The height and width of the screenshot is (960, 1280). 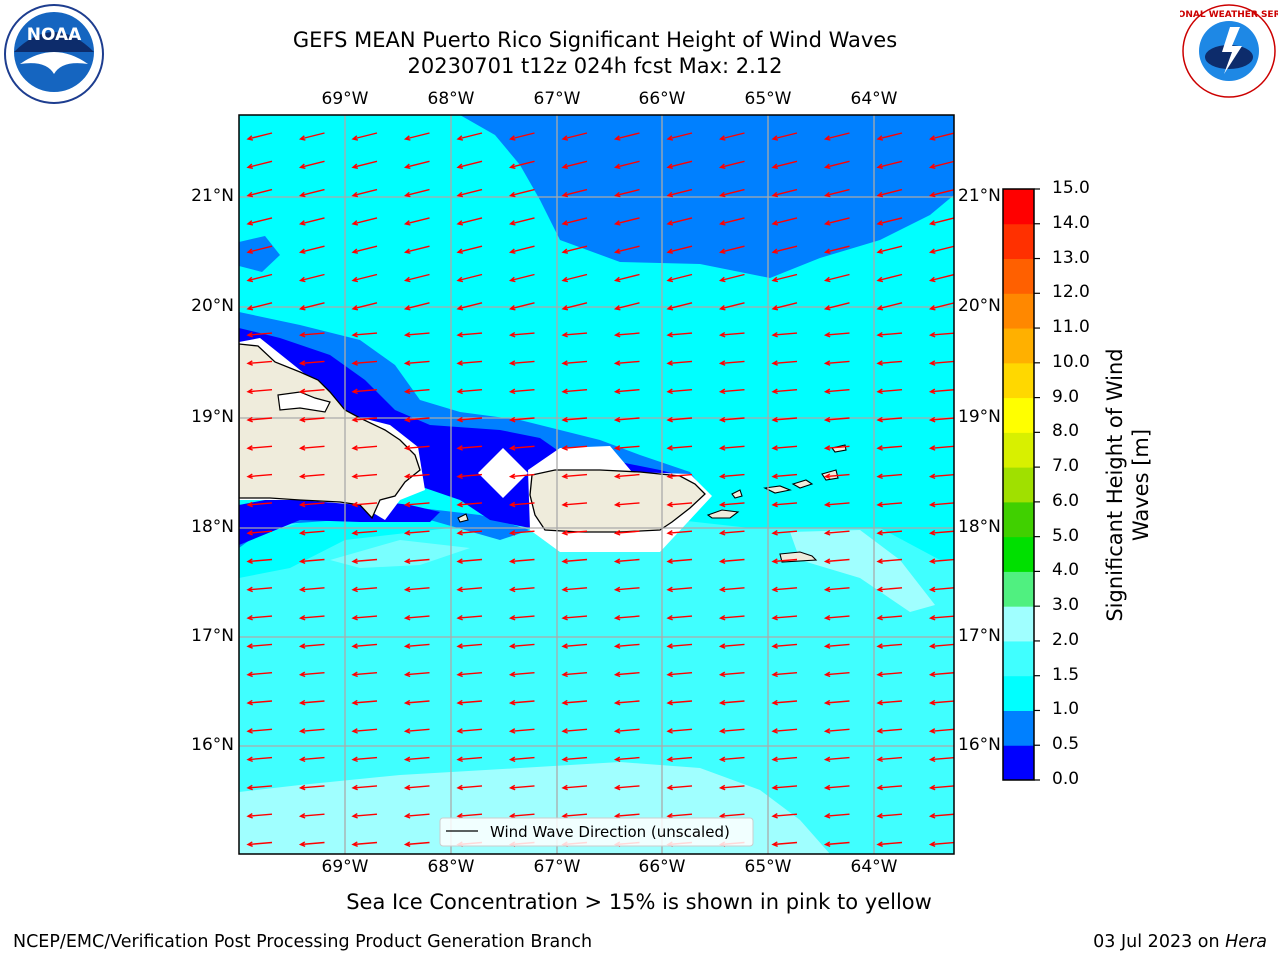 What do you see at coordinates (979, 636) in the screenshot?
I see `lat-label-right: 17°N` at bounding box center [979, 636].